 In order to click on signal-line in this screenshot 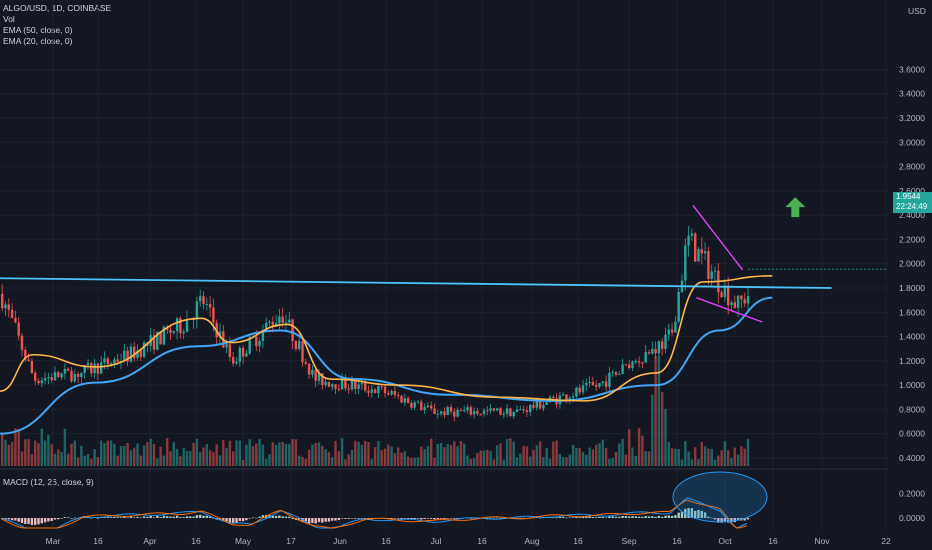, I will do `click(373, 514)`.